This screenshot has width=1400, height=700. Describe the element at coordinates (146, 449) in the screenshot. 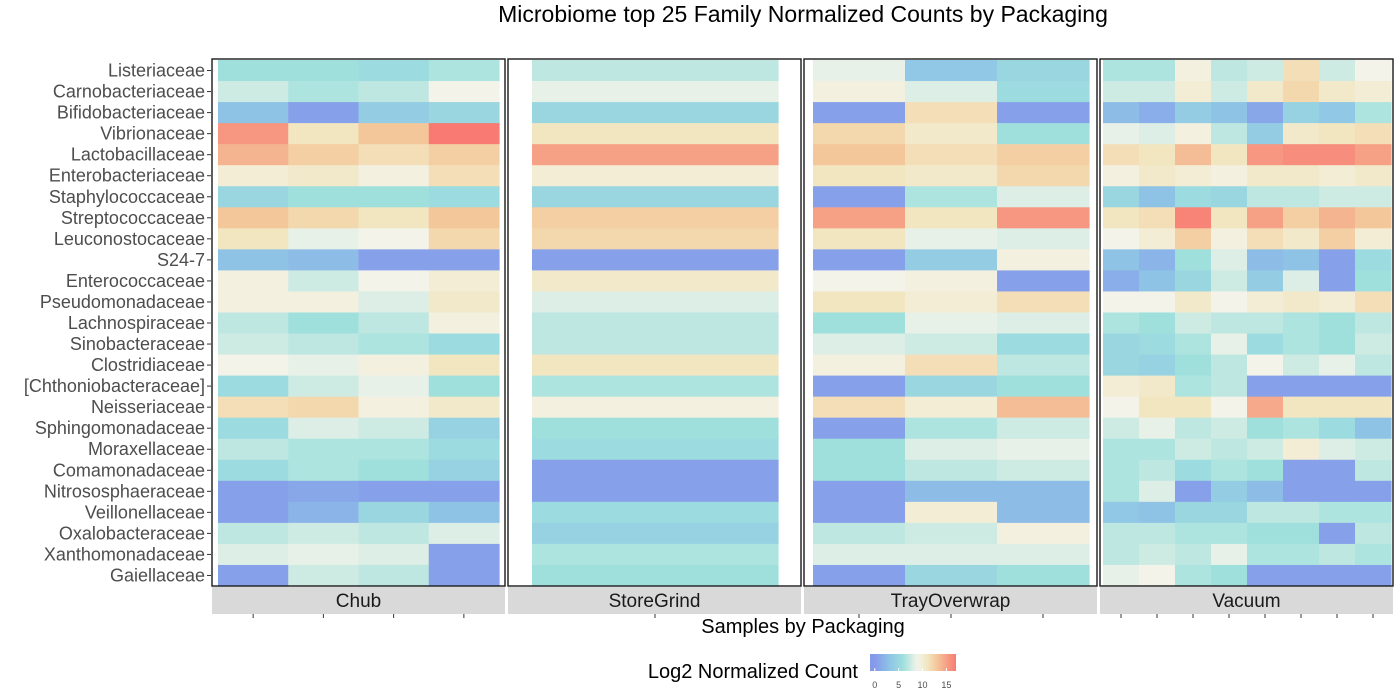

I see `row-label: Moraxellaceae` at that location.